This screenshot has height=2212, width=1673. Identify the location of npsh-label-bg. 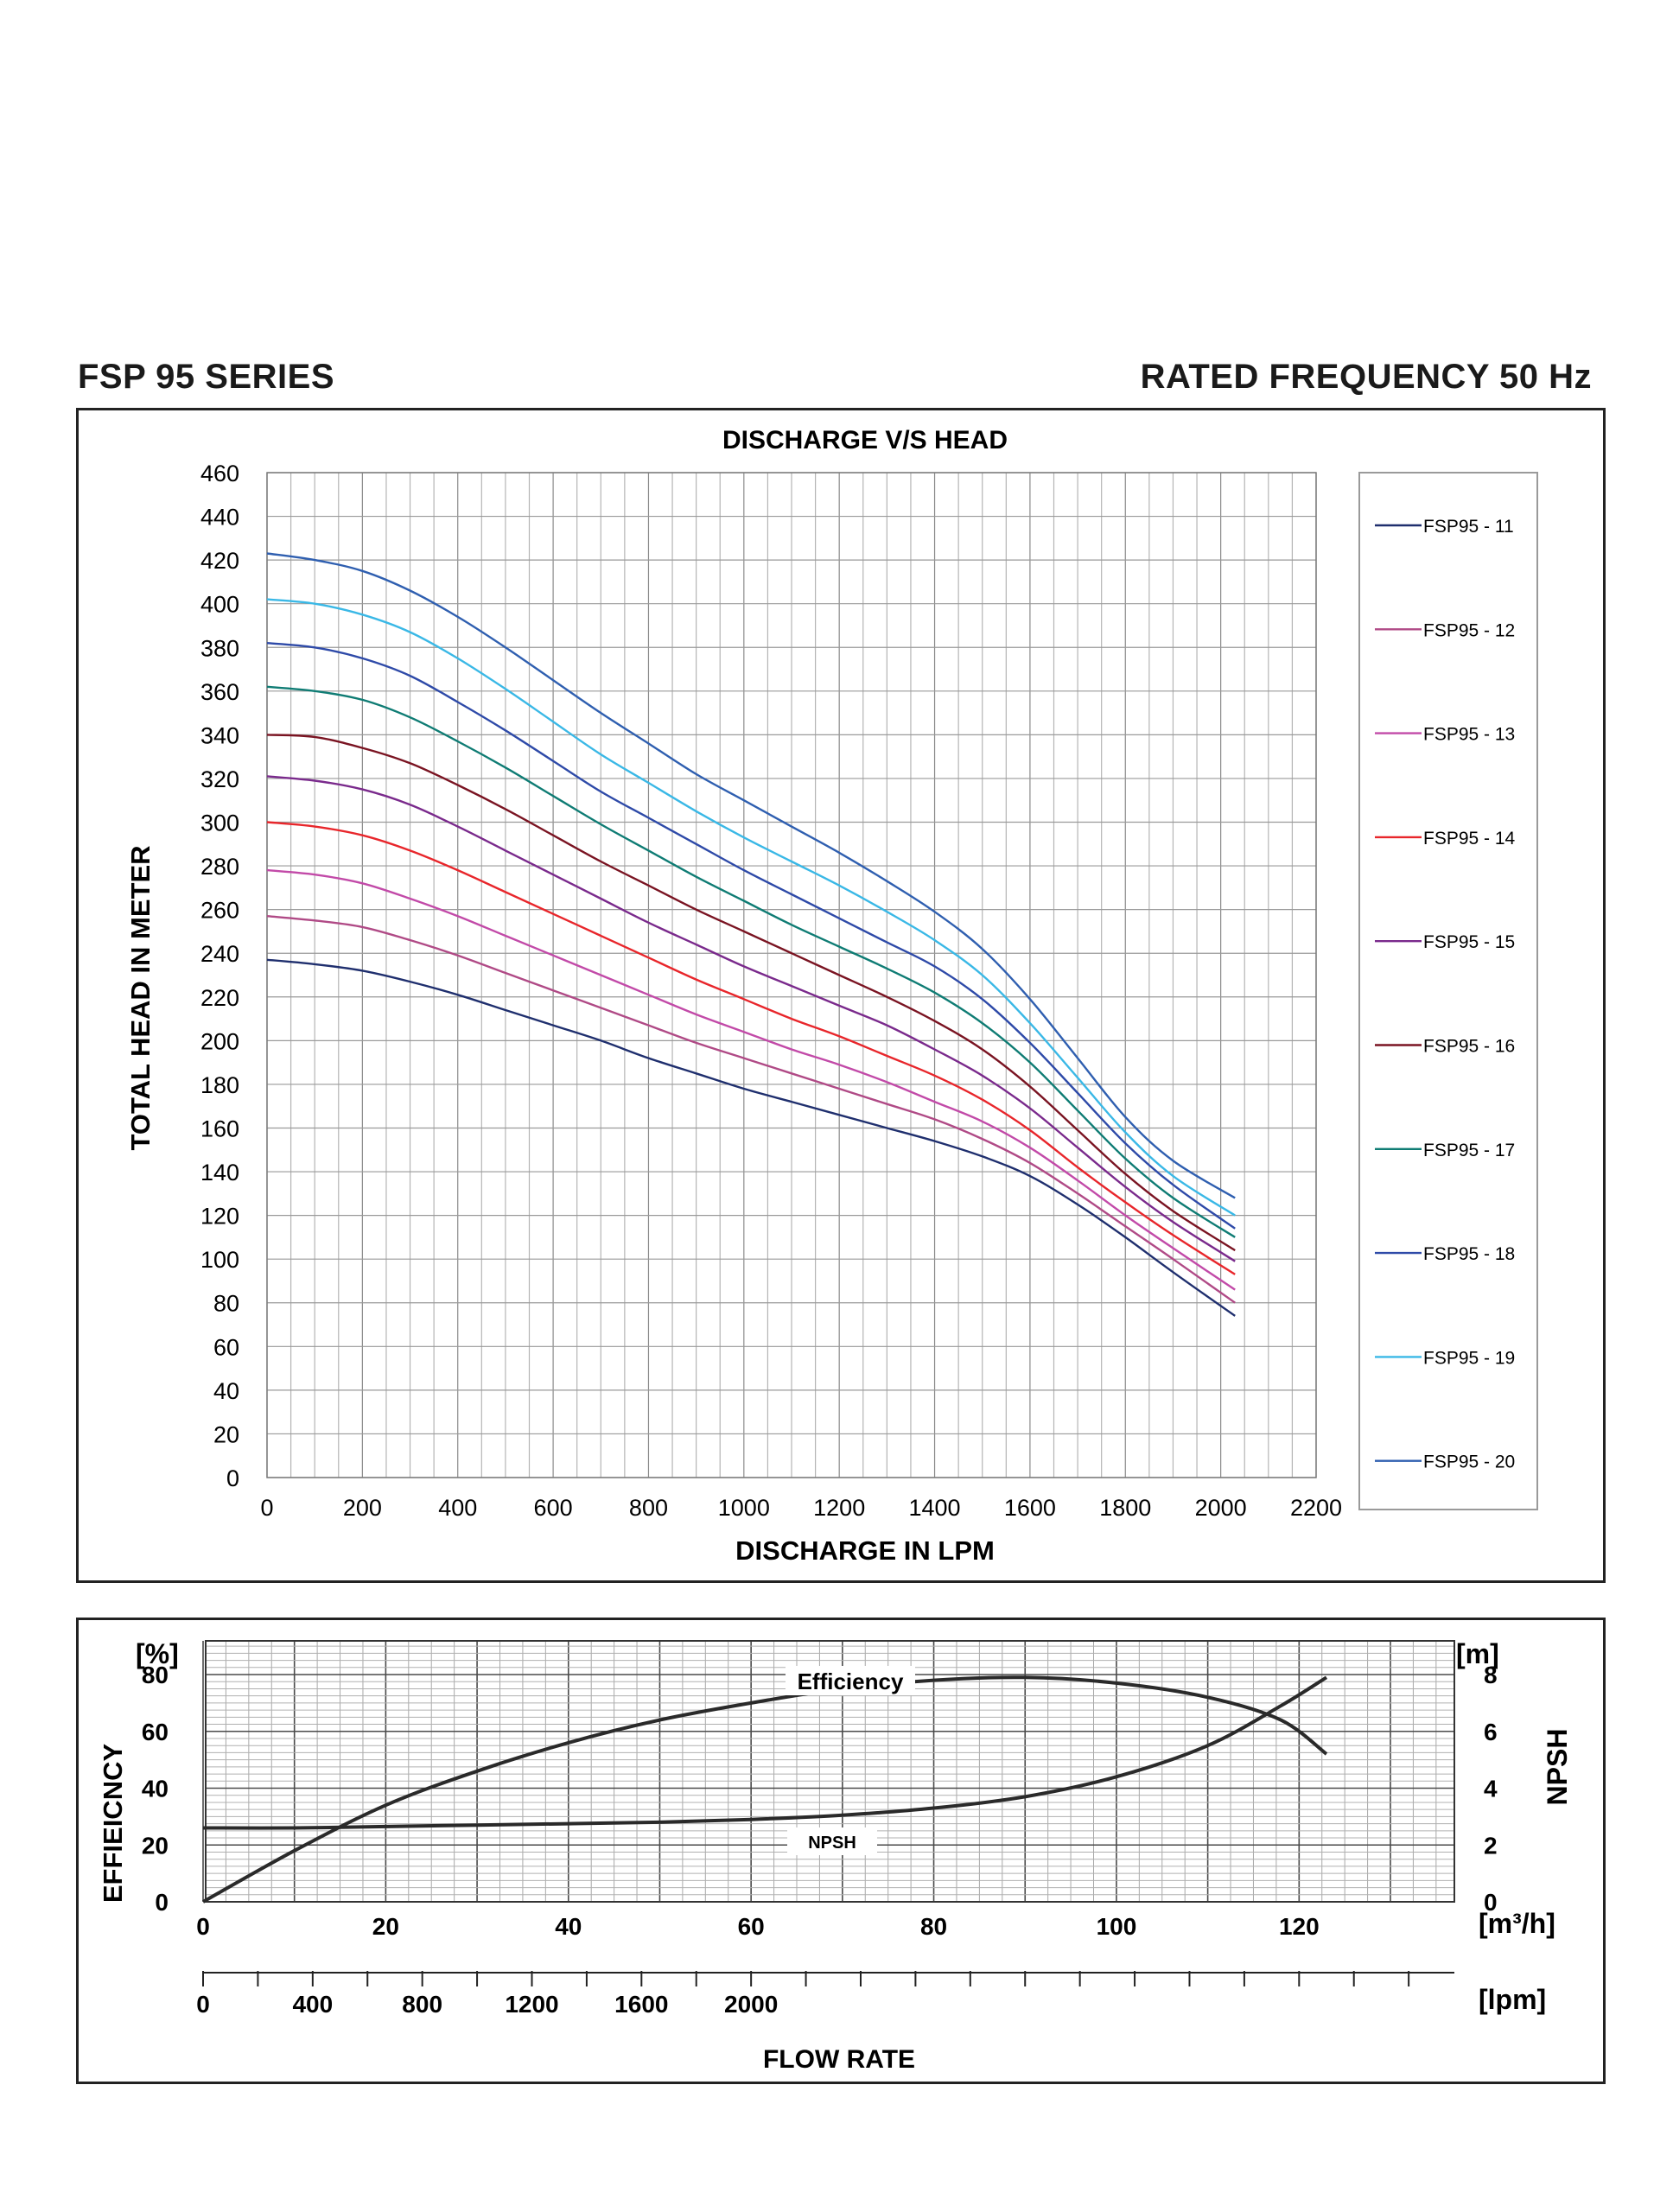
(832, 1841).